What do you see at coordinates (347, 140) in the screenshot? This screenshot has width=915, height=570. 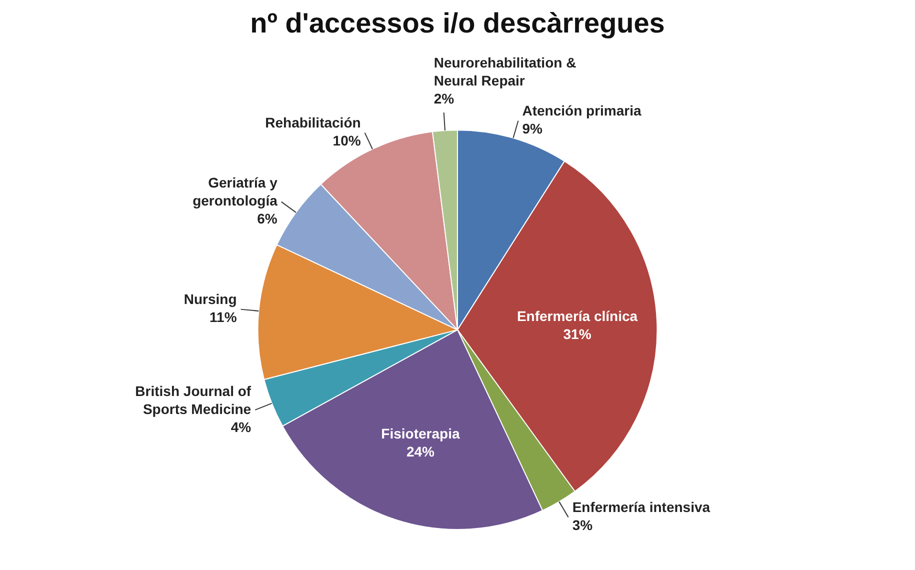 I see `data-label: 10%` at bounding box center [347, 140].